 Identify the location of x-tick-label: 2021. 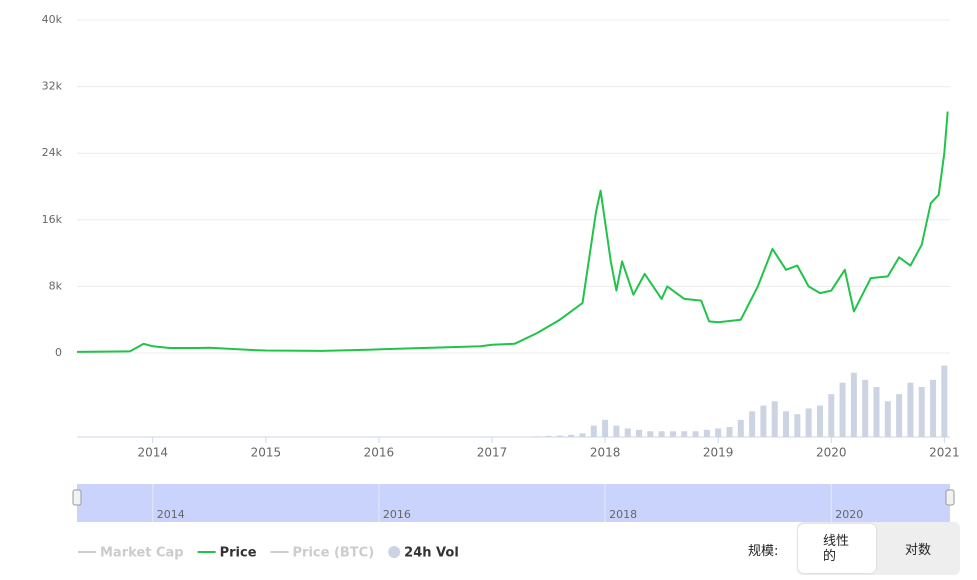
(944, 453).